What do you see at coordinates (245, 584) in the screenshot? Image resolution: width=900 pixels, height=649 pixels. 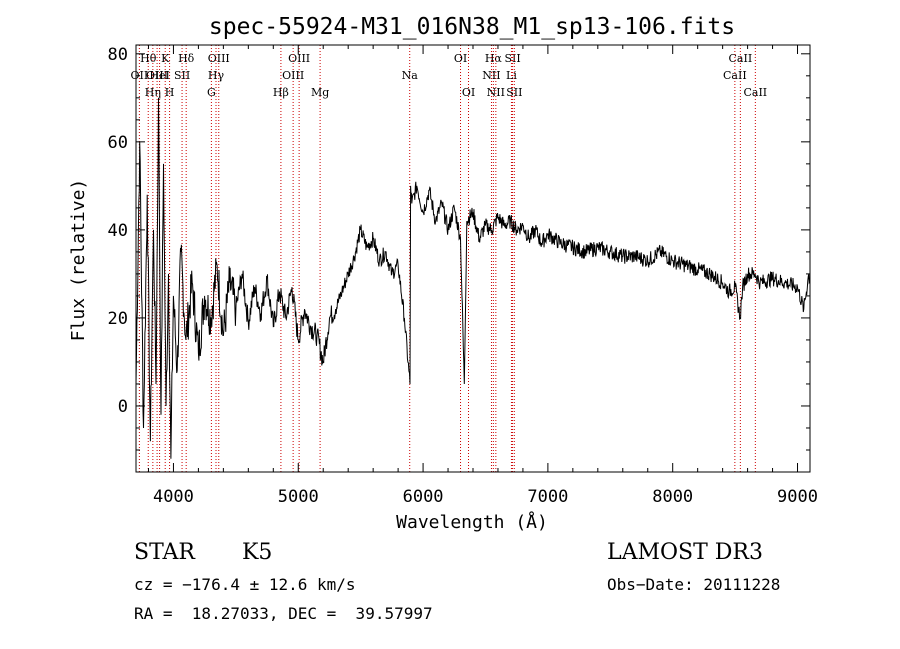 I see `redshift-cz: cz = −176.4 ± 12.6 km/s` at bounding box center [245, 584].